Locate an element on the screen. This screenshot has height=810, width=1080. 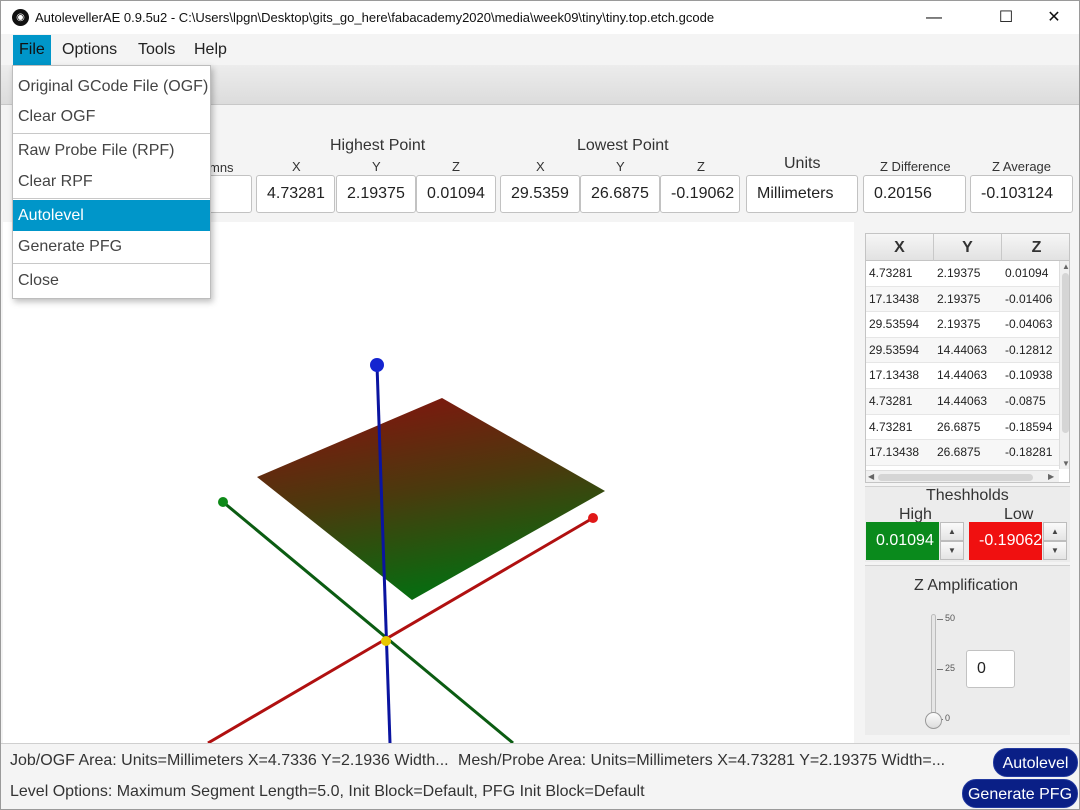
low-y-label: Y is located at coordinates (620, 166).